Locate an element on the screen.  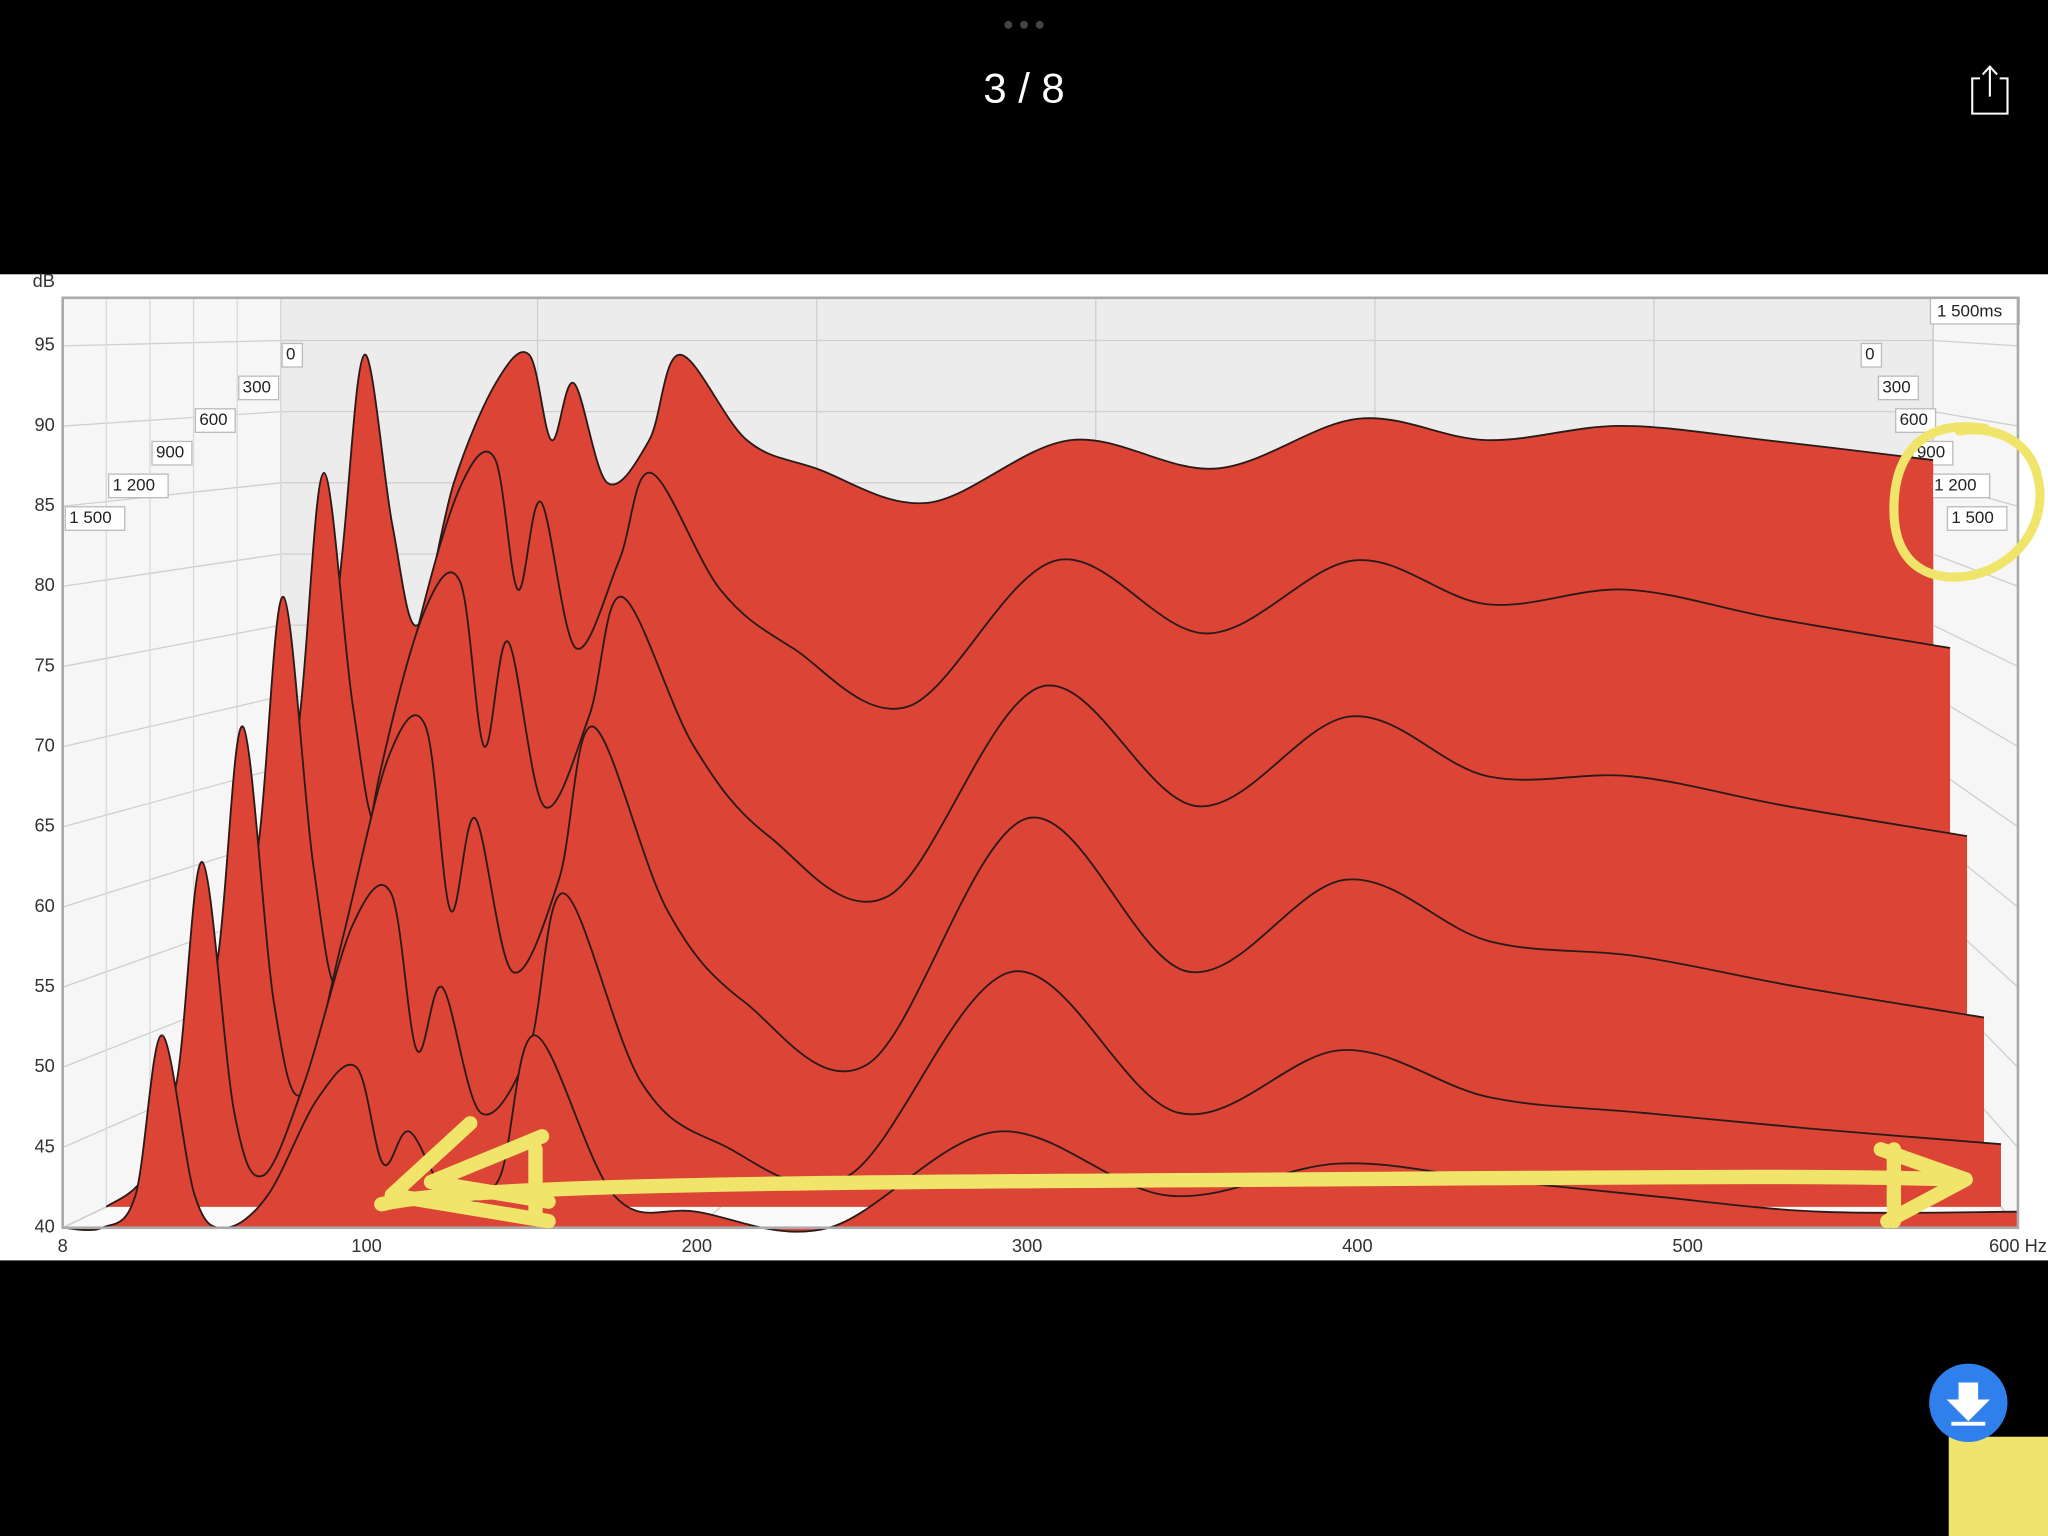
x-tick-label: 500 is located at coordinates (1687, 1245).